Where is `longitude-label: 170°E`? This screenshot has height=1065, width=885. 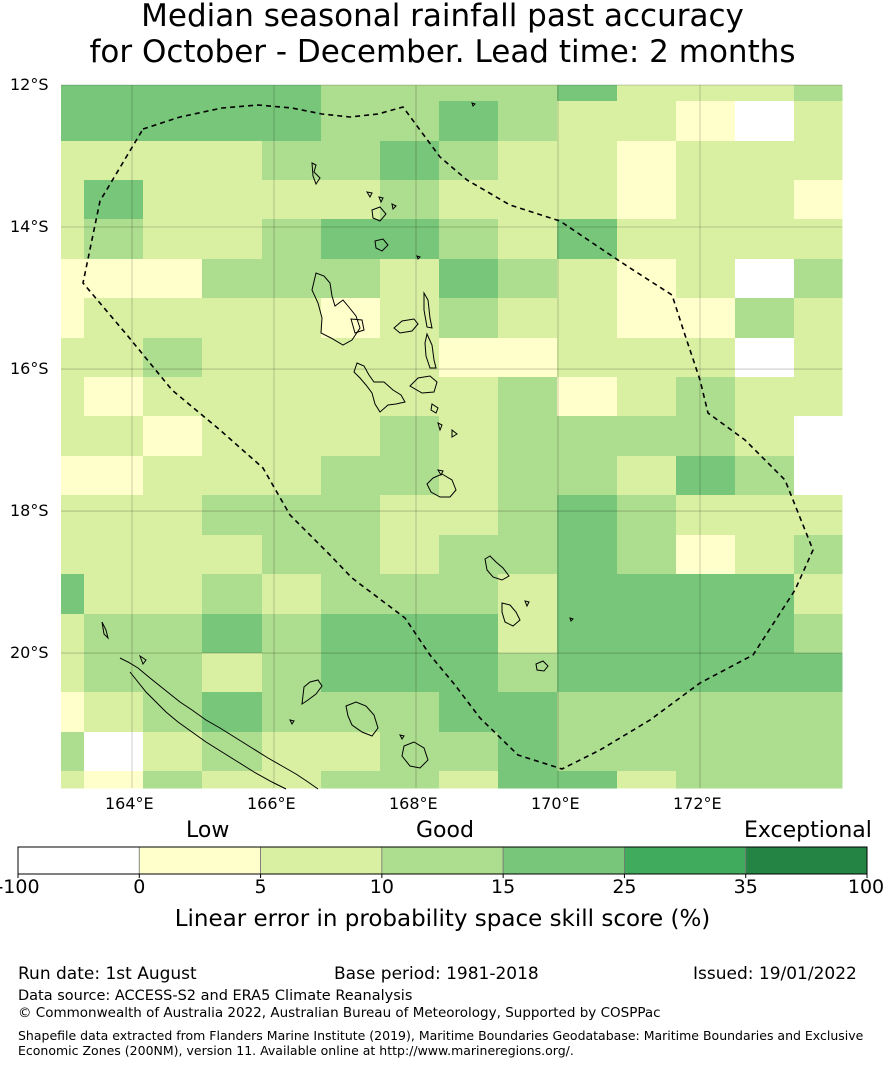 longitude-label: 170°E is located at coordinates (555, 803).